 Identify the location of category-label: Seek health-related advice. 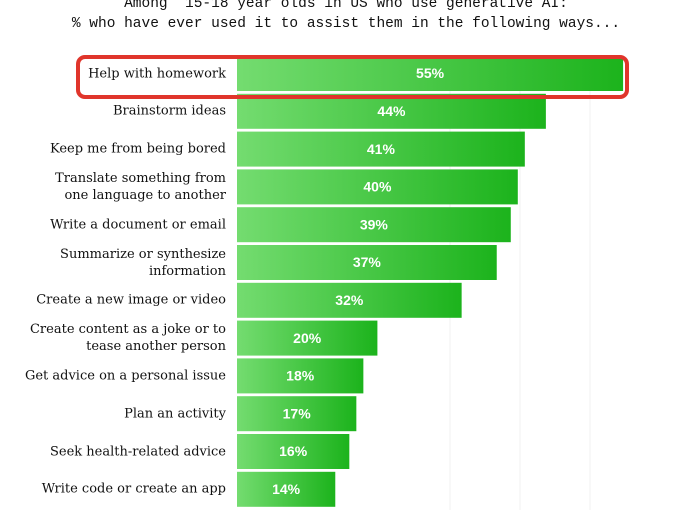
(137, 451).